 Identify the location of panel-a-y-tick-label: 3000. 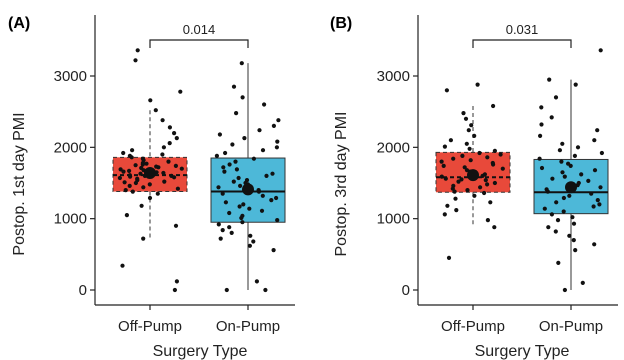
(70, 76).